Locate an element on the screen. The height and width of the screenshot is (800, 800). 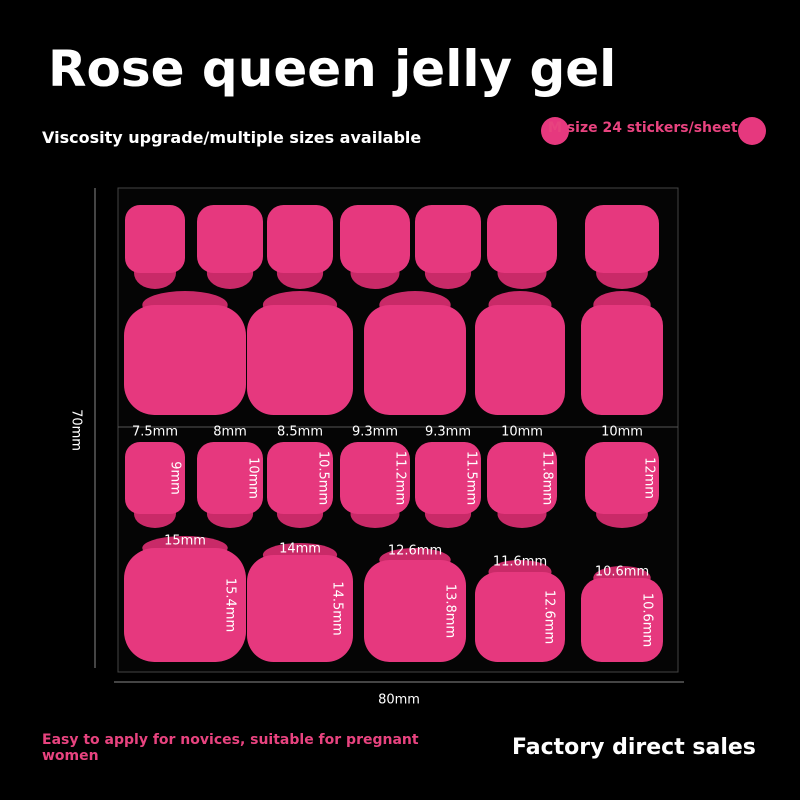
height-label: 12.6mm is located at coordinates (549, 617).